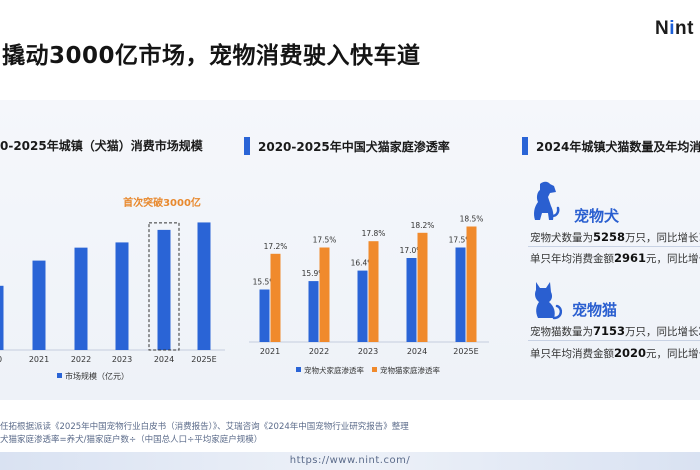  What do you see at coordinates (97, 376) in the screenshot?
I see `legend-label: 市场规模（亿元）` at bounding box center [97, 376].